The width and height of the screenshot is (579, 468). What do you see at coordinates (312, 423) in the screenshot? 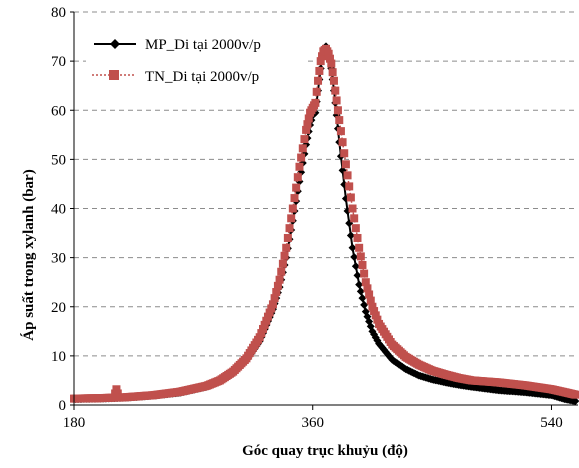
I see `x-tick-label: 360` at bounding box center [312, 423].